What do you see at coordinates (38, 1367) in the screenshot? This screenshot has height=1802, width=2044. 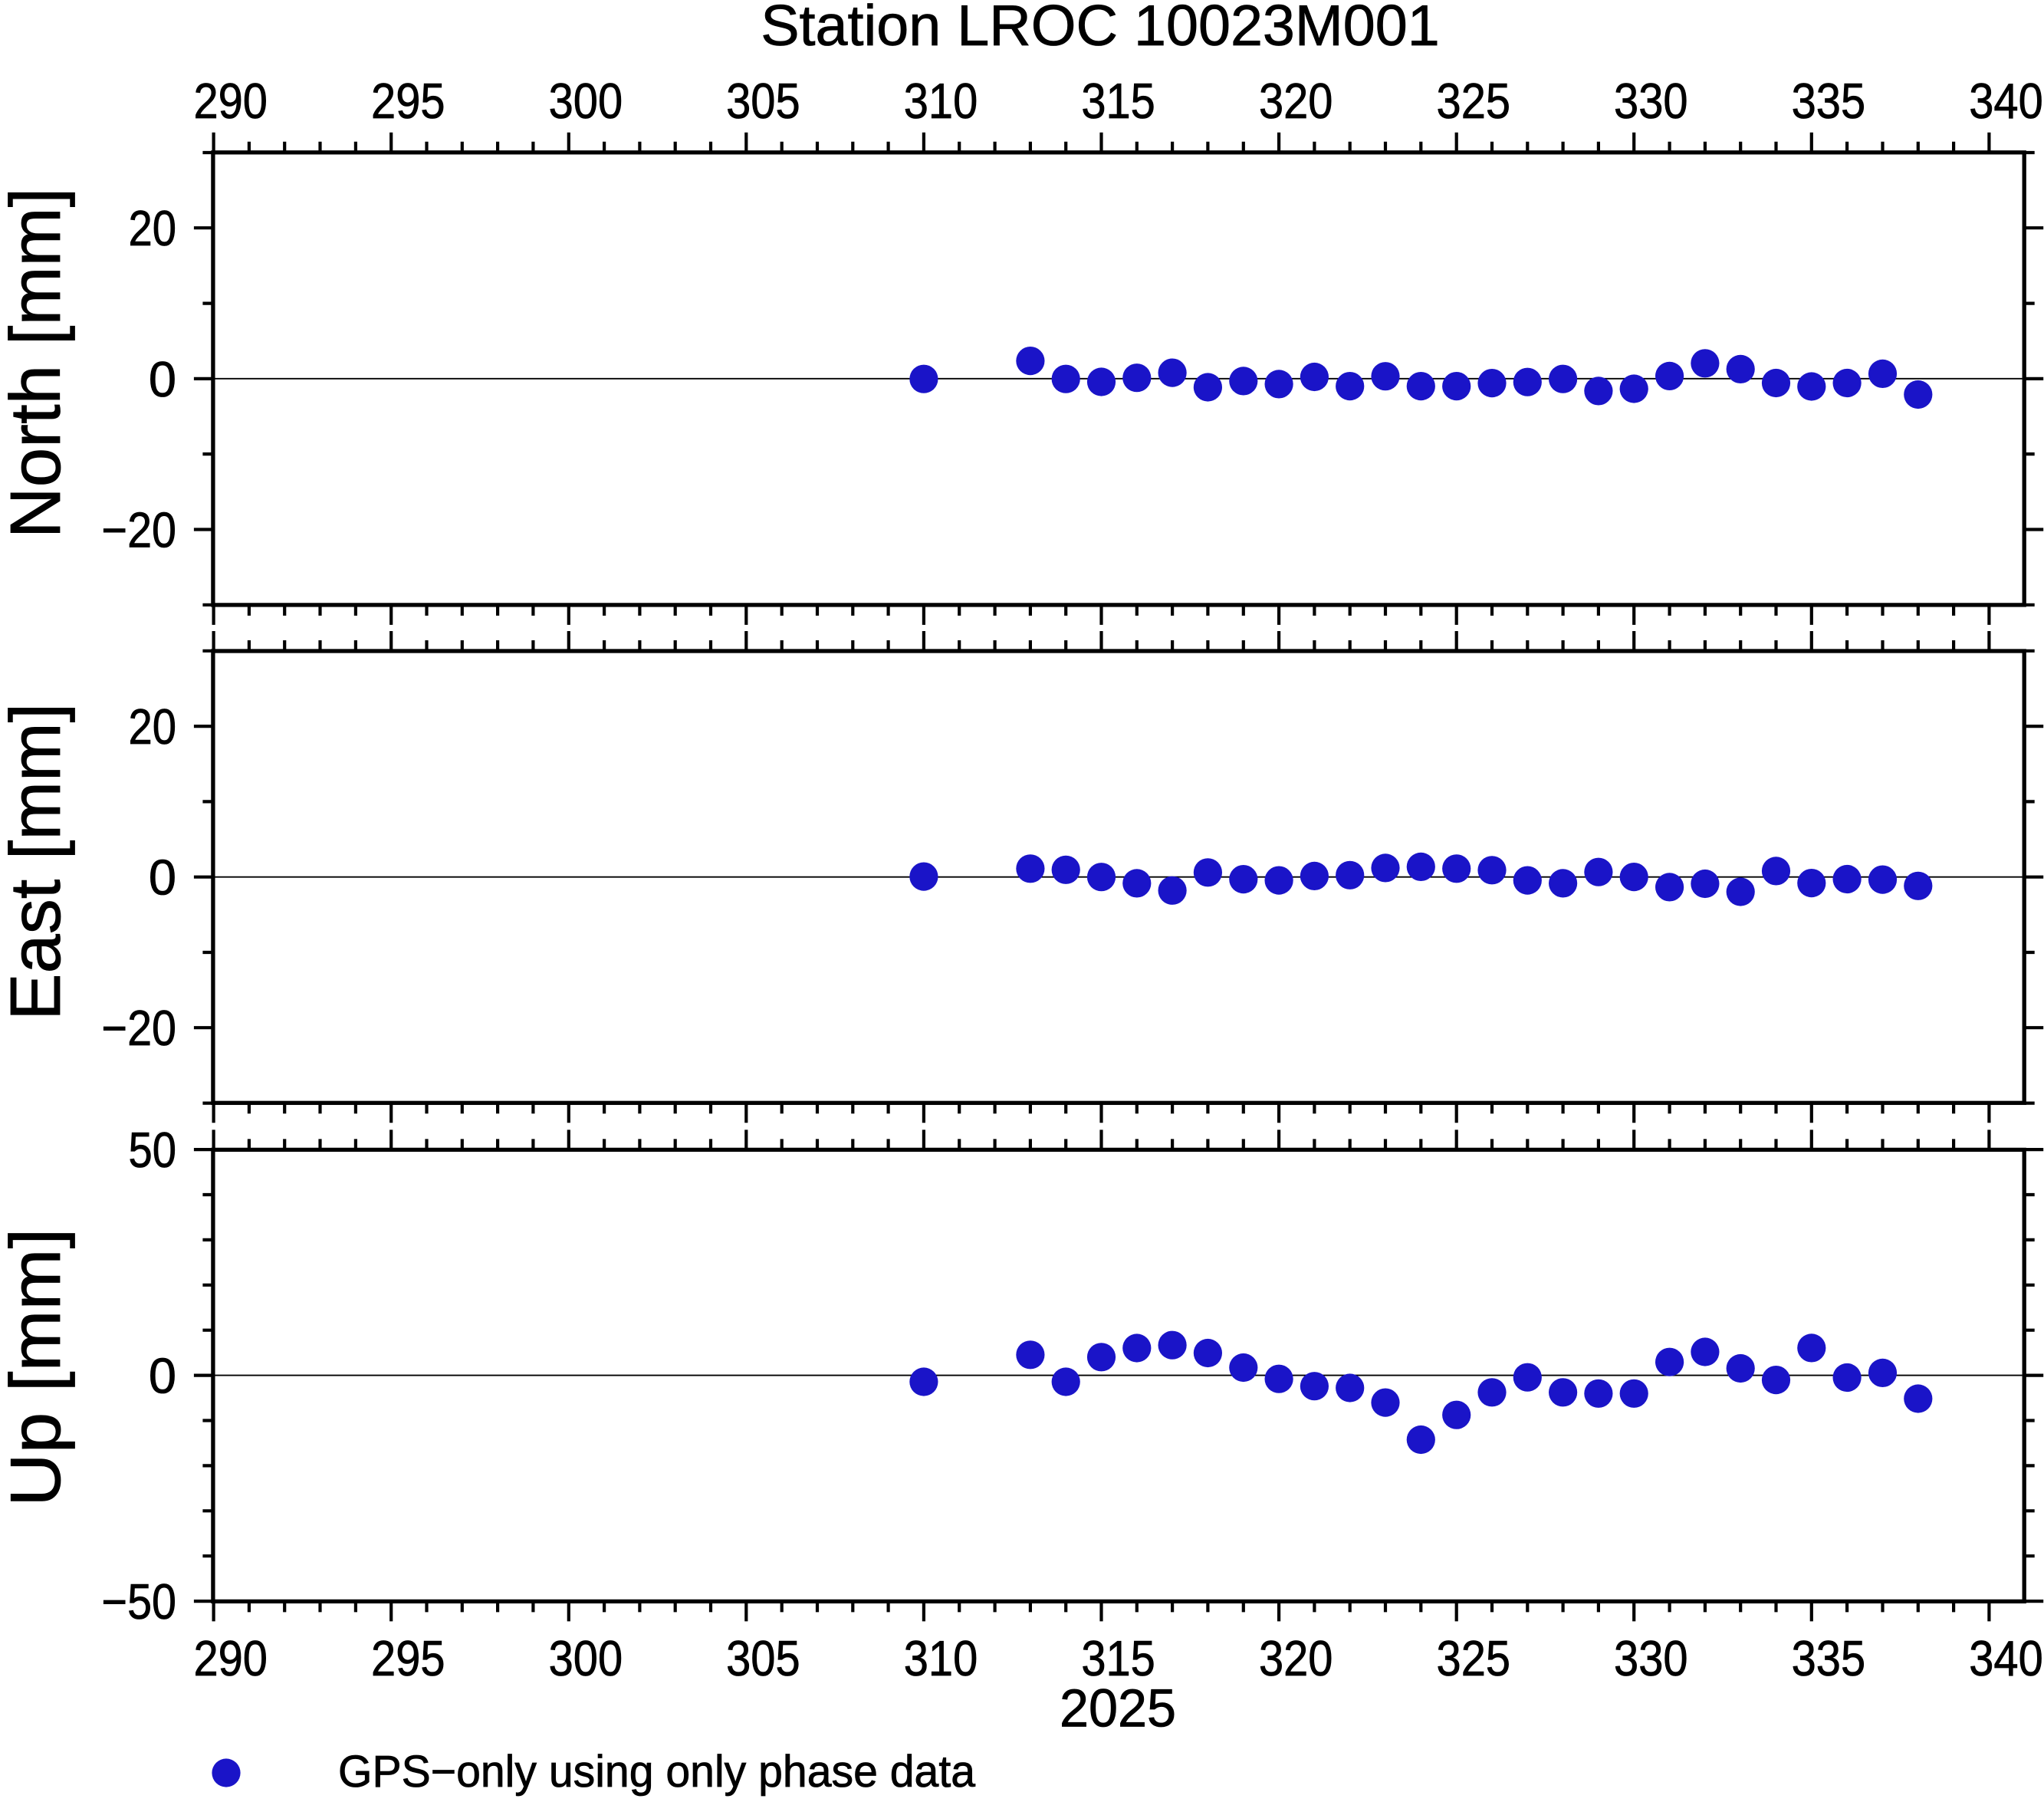 I see `svg-text: Up [mm]` at bounding box center [38, 1367].